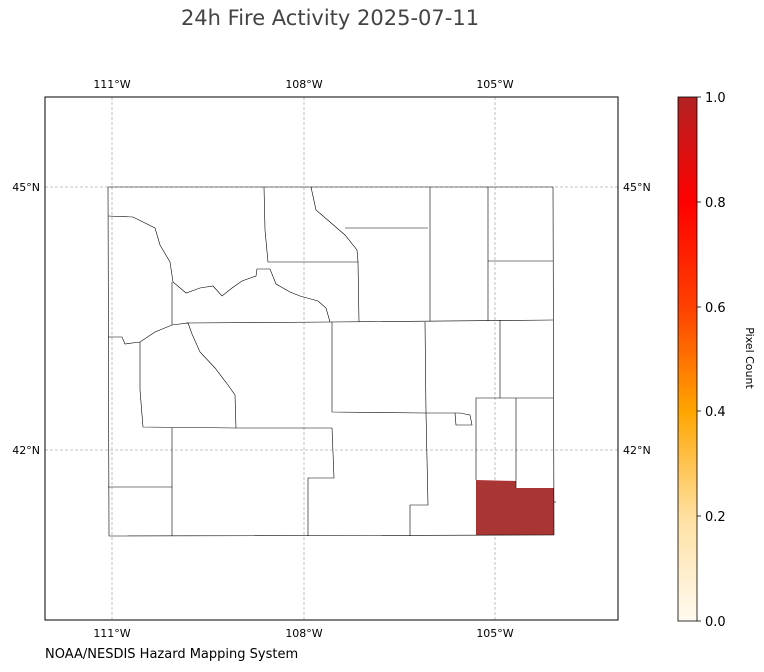 The image size is (764, 672). What do you see at coordinates (687, 359) in the screenshot?
I see `colorbar` at bounding box center [687, 359].